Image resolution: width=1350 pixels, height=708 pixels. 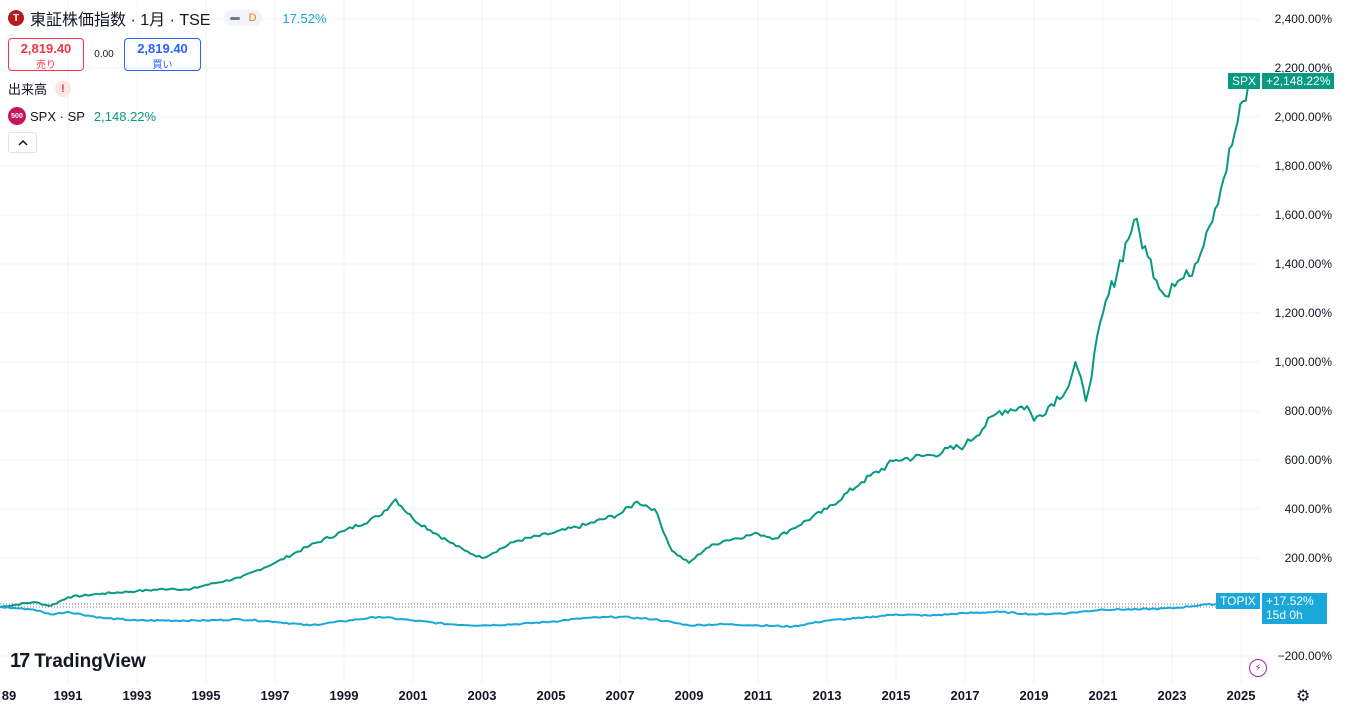 What do you see at coordinates (758, 695) in the screenshot?
I see `time-axis-label: 2011` at bounding box center [758, 695].